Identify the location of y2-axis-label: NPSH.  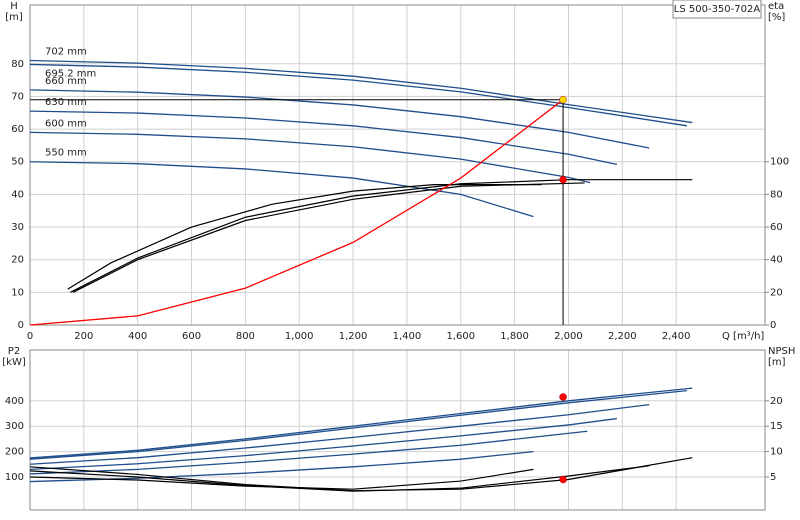
(781, 351).